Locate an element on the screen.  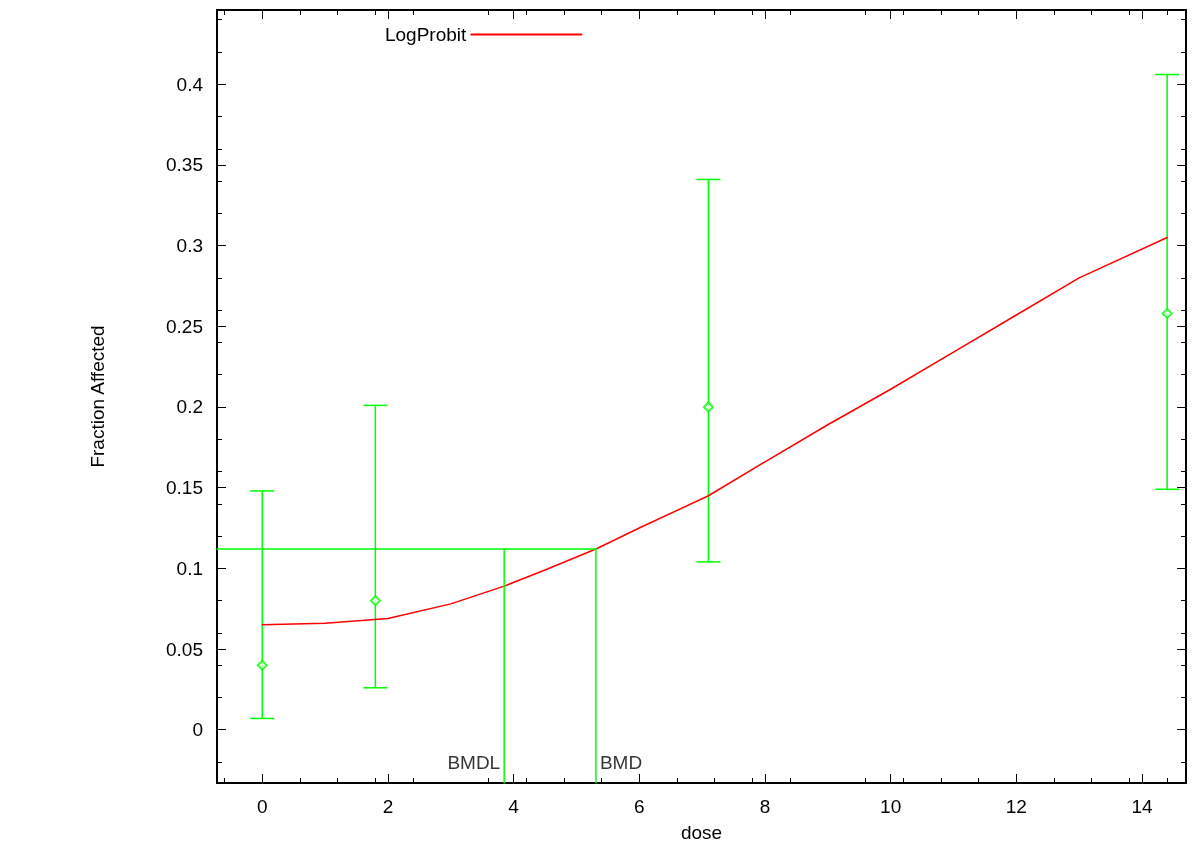
x-tick-label: 6 is located at coordinates (639, 806).